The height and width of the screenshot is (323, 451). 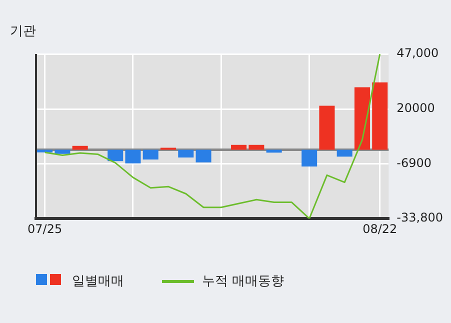 I want to click on y-tick-label: -6900, so click(x=414, y=163).